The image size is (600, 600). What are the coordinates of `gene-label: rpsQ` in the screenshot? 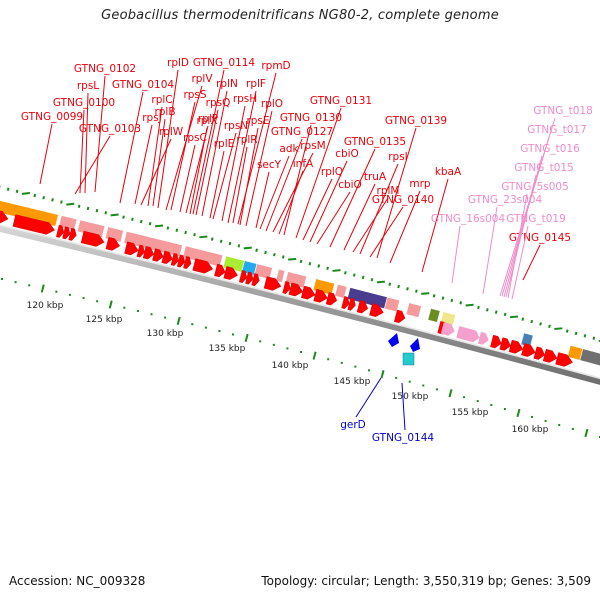 It's located at (212, 156).